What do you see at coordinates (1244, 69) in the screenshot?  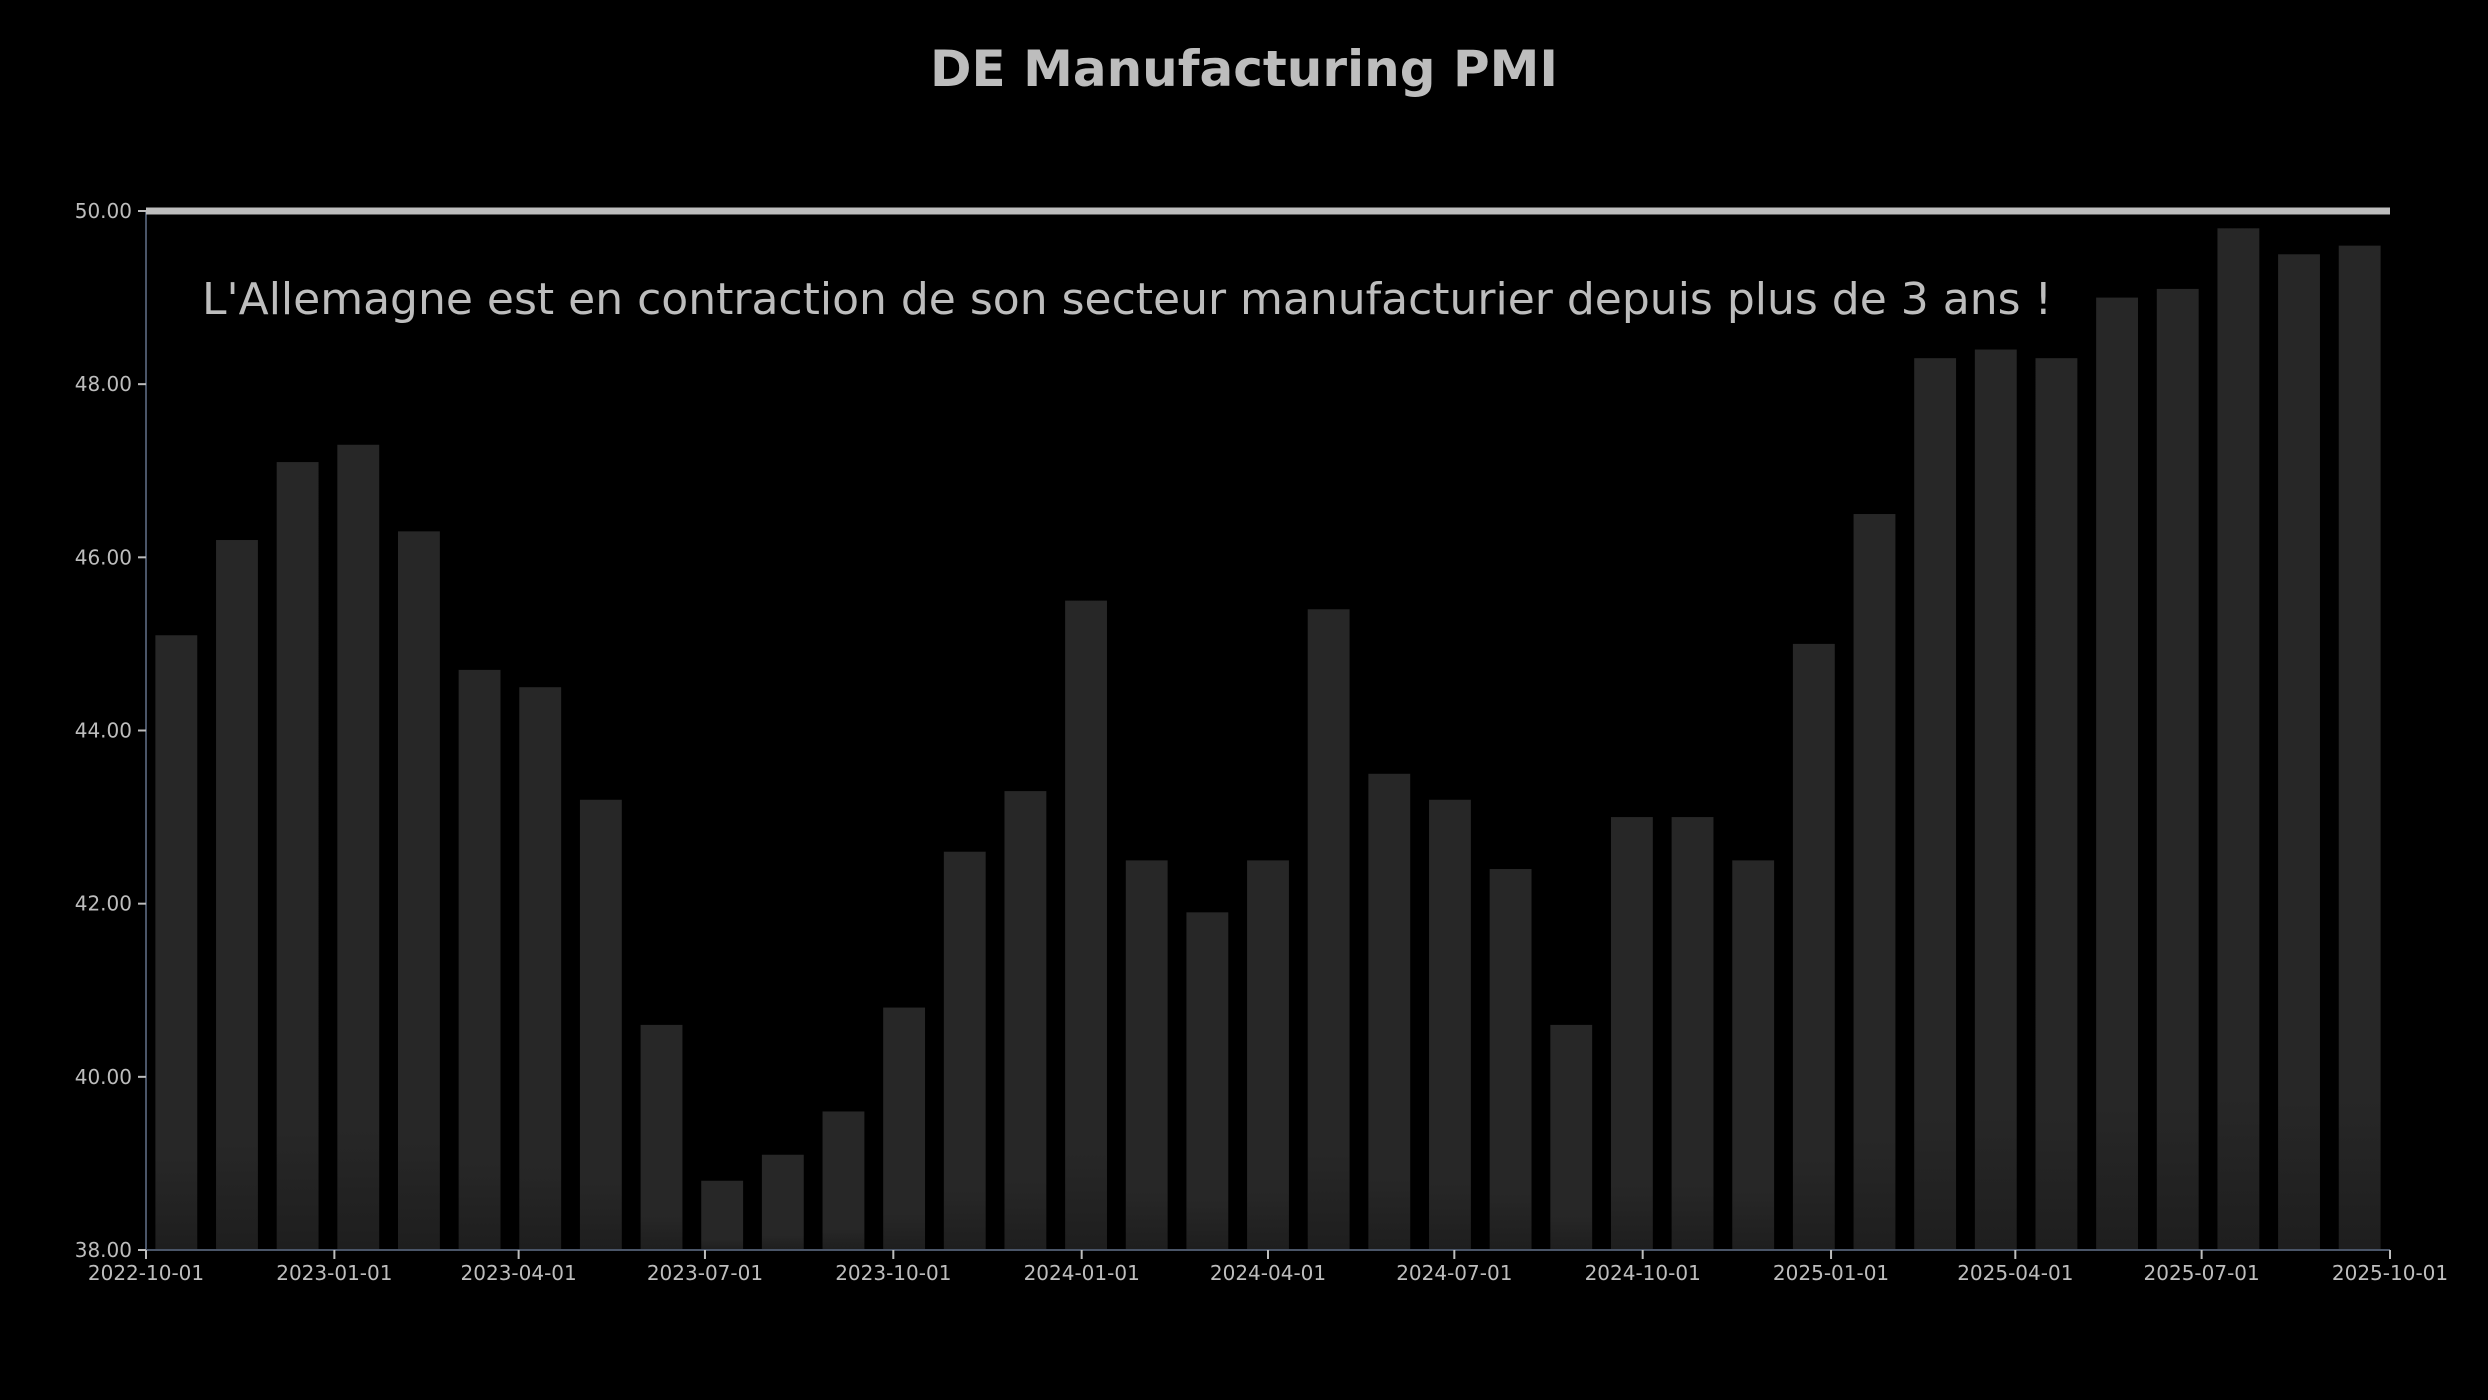 I see `chart-title: DE Manufacturing PMI` at bounding box center [1244, 69].